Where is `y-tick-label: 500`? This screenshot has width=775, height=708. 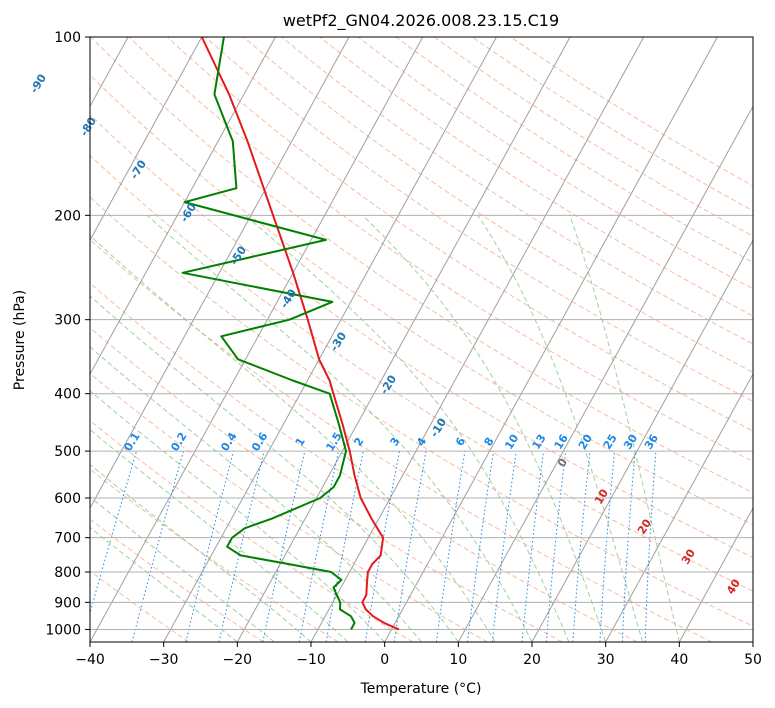 y-tick-label: 500 is located at coordinates (67, 452).